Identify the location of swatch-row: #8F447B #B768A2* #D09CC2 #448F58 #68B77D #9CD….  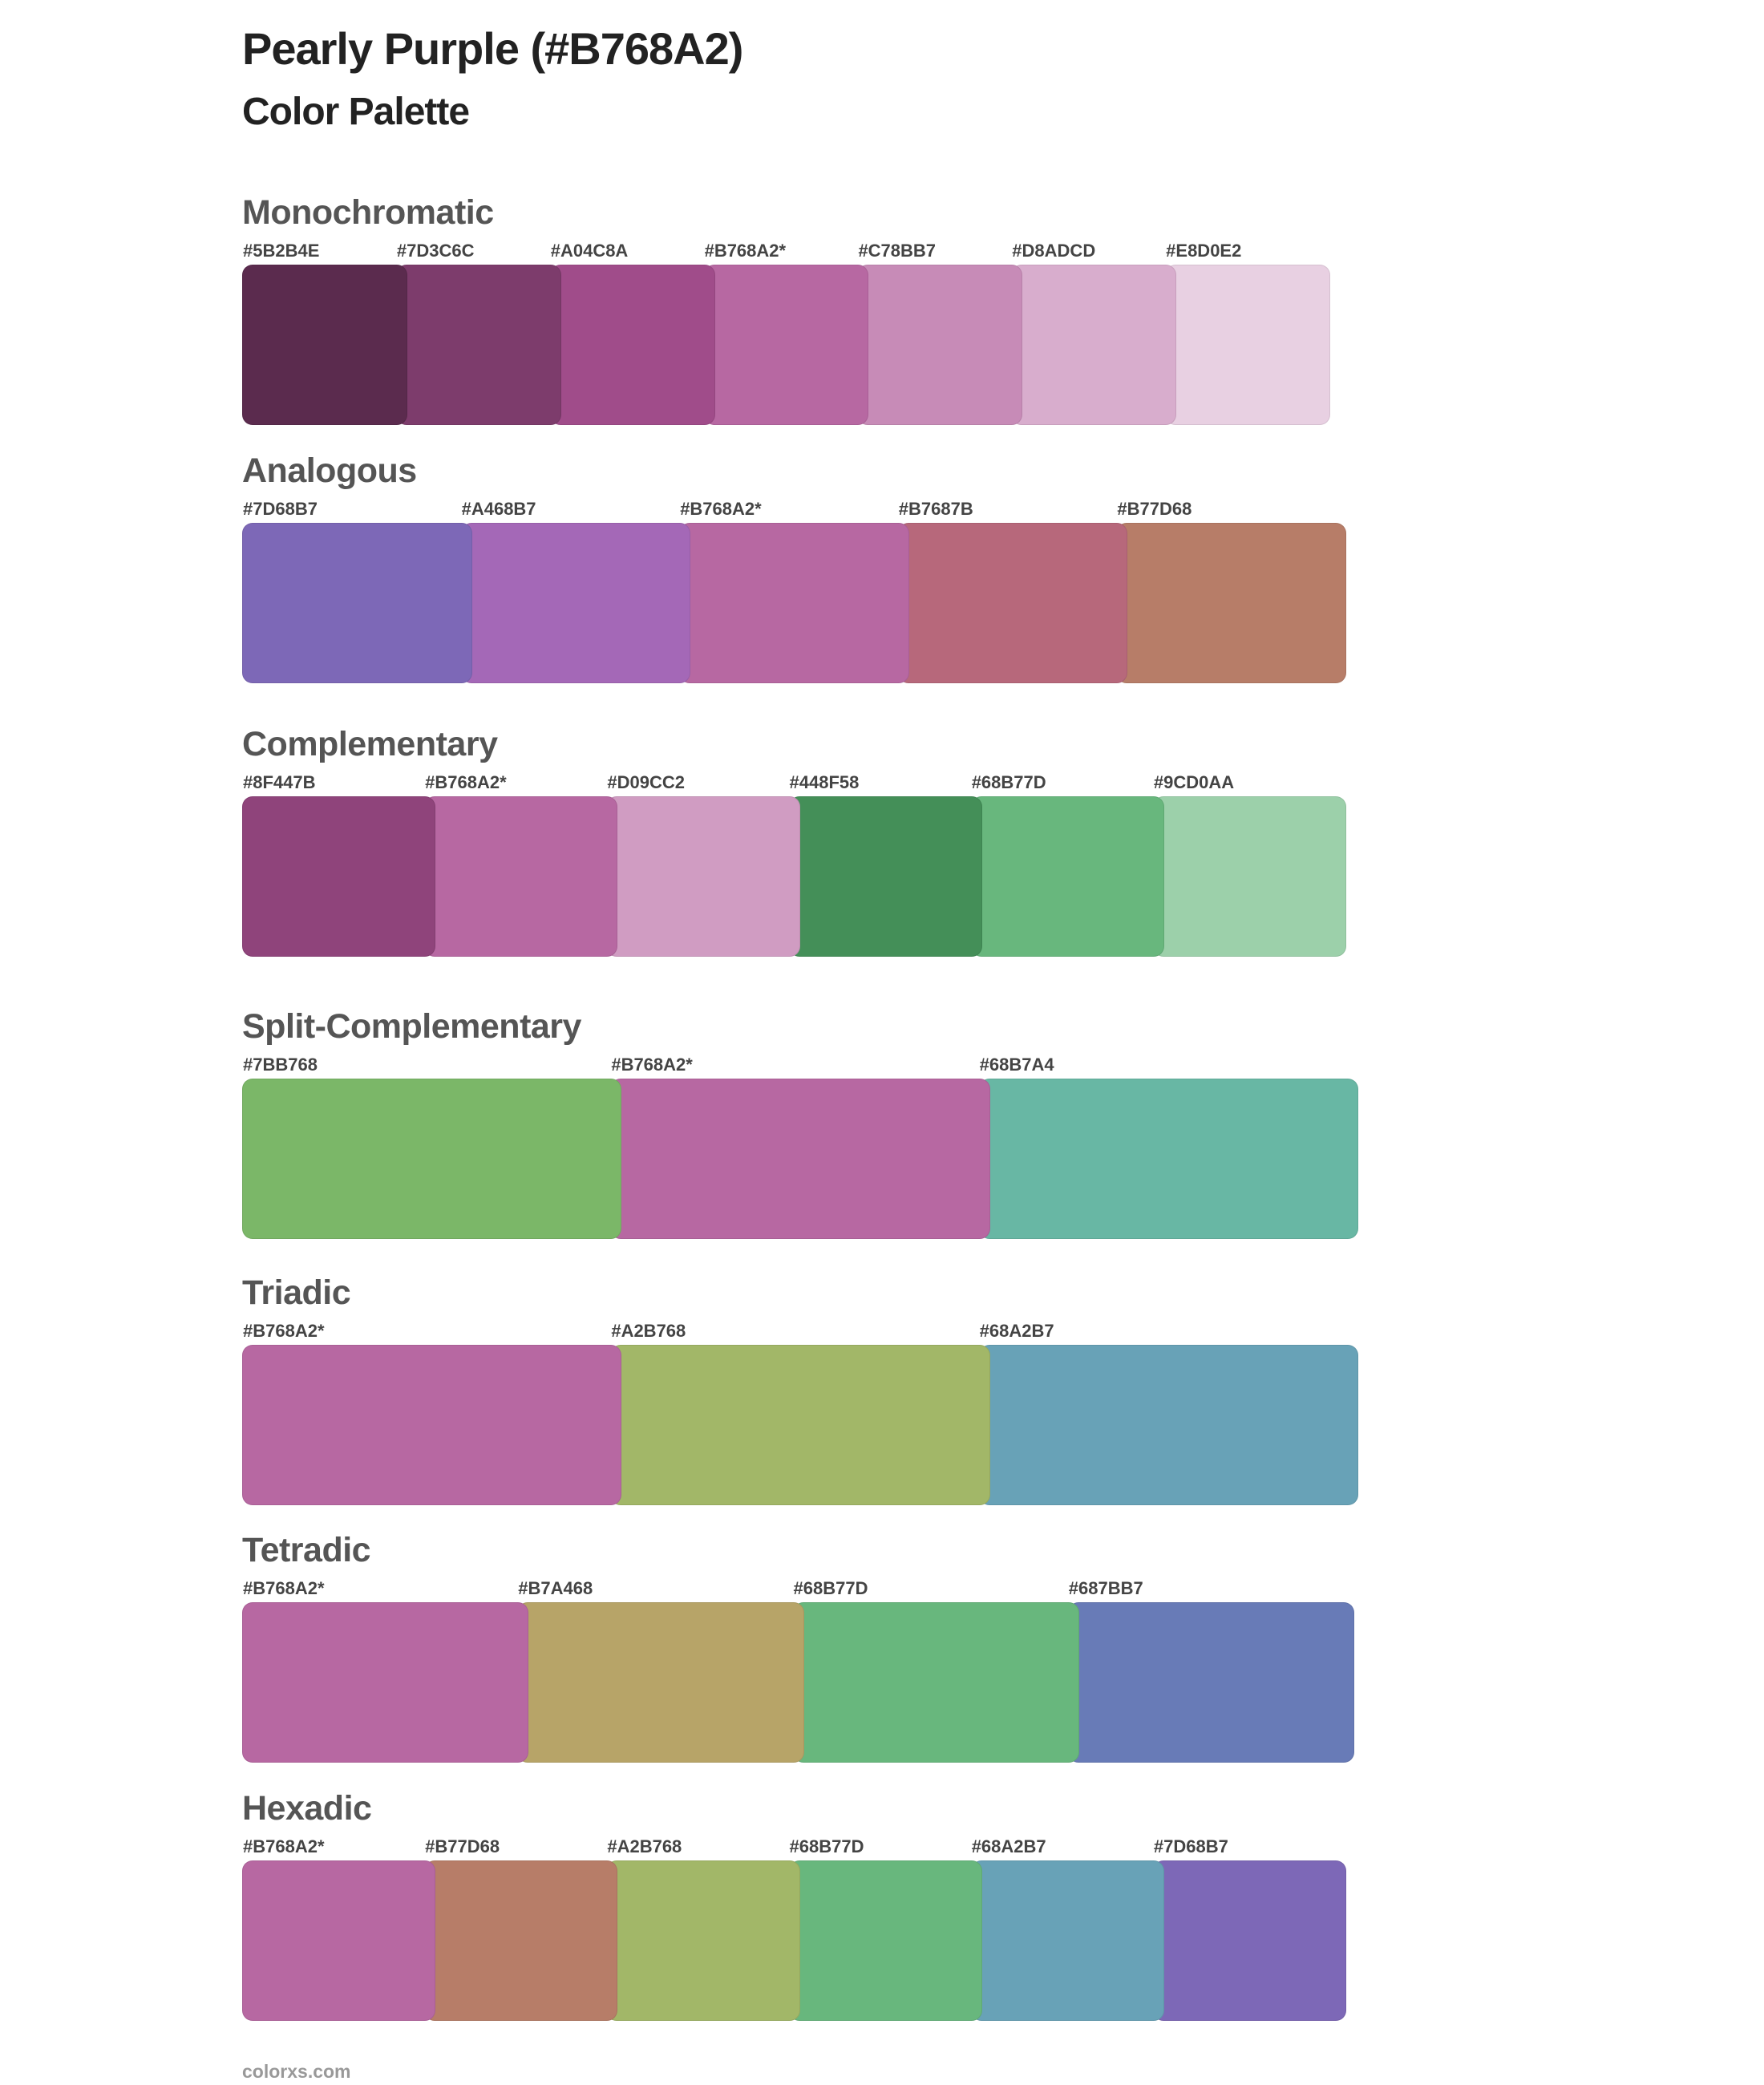
(794, 865).